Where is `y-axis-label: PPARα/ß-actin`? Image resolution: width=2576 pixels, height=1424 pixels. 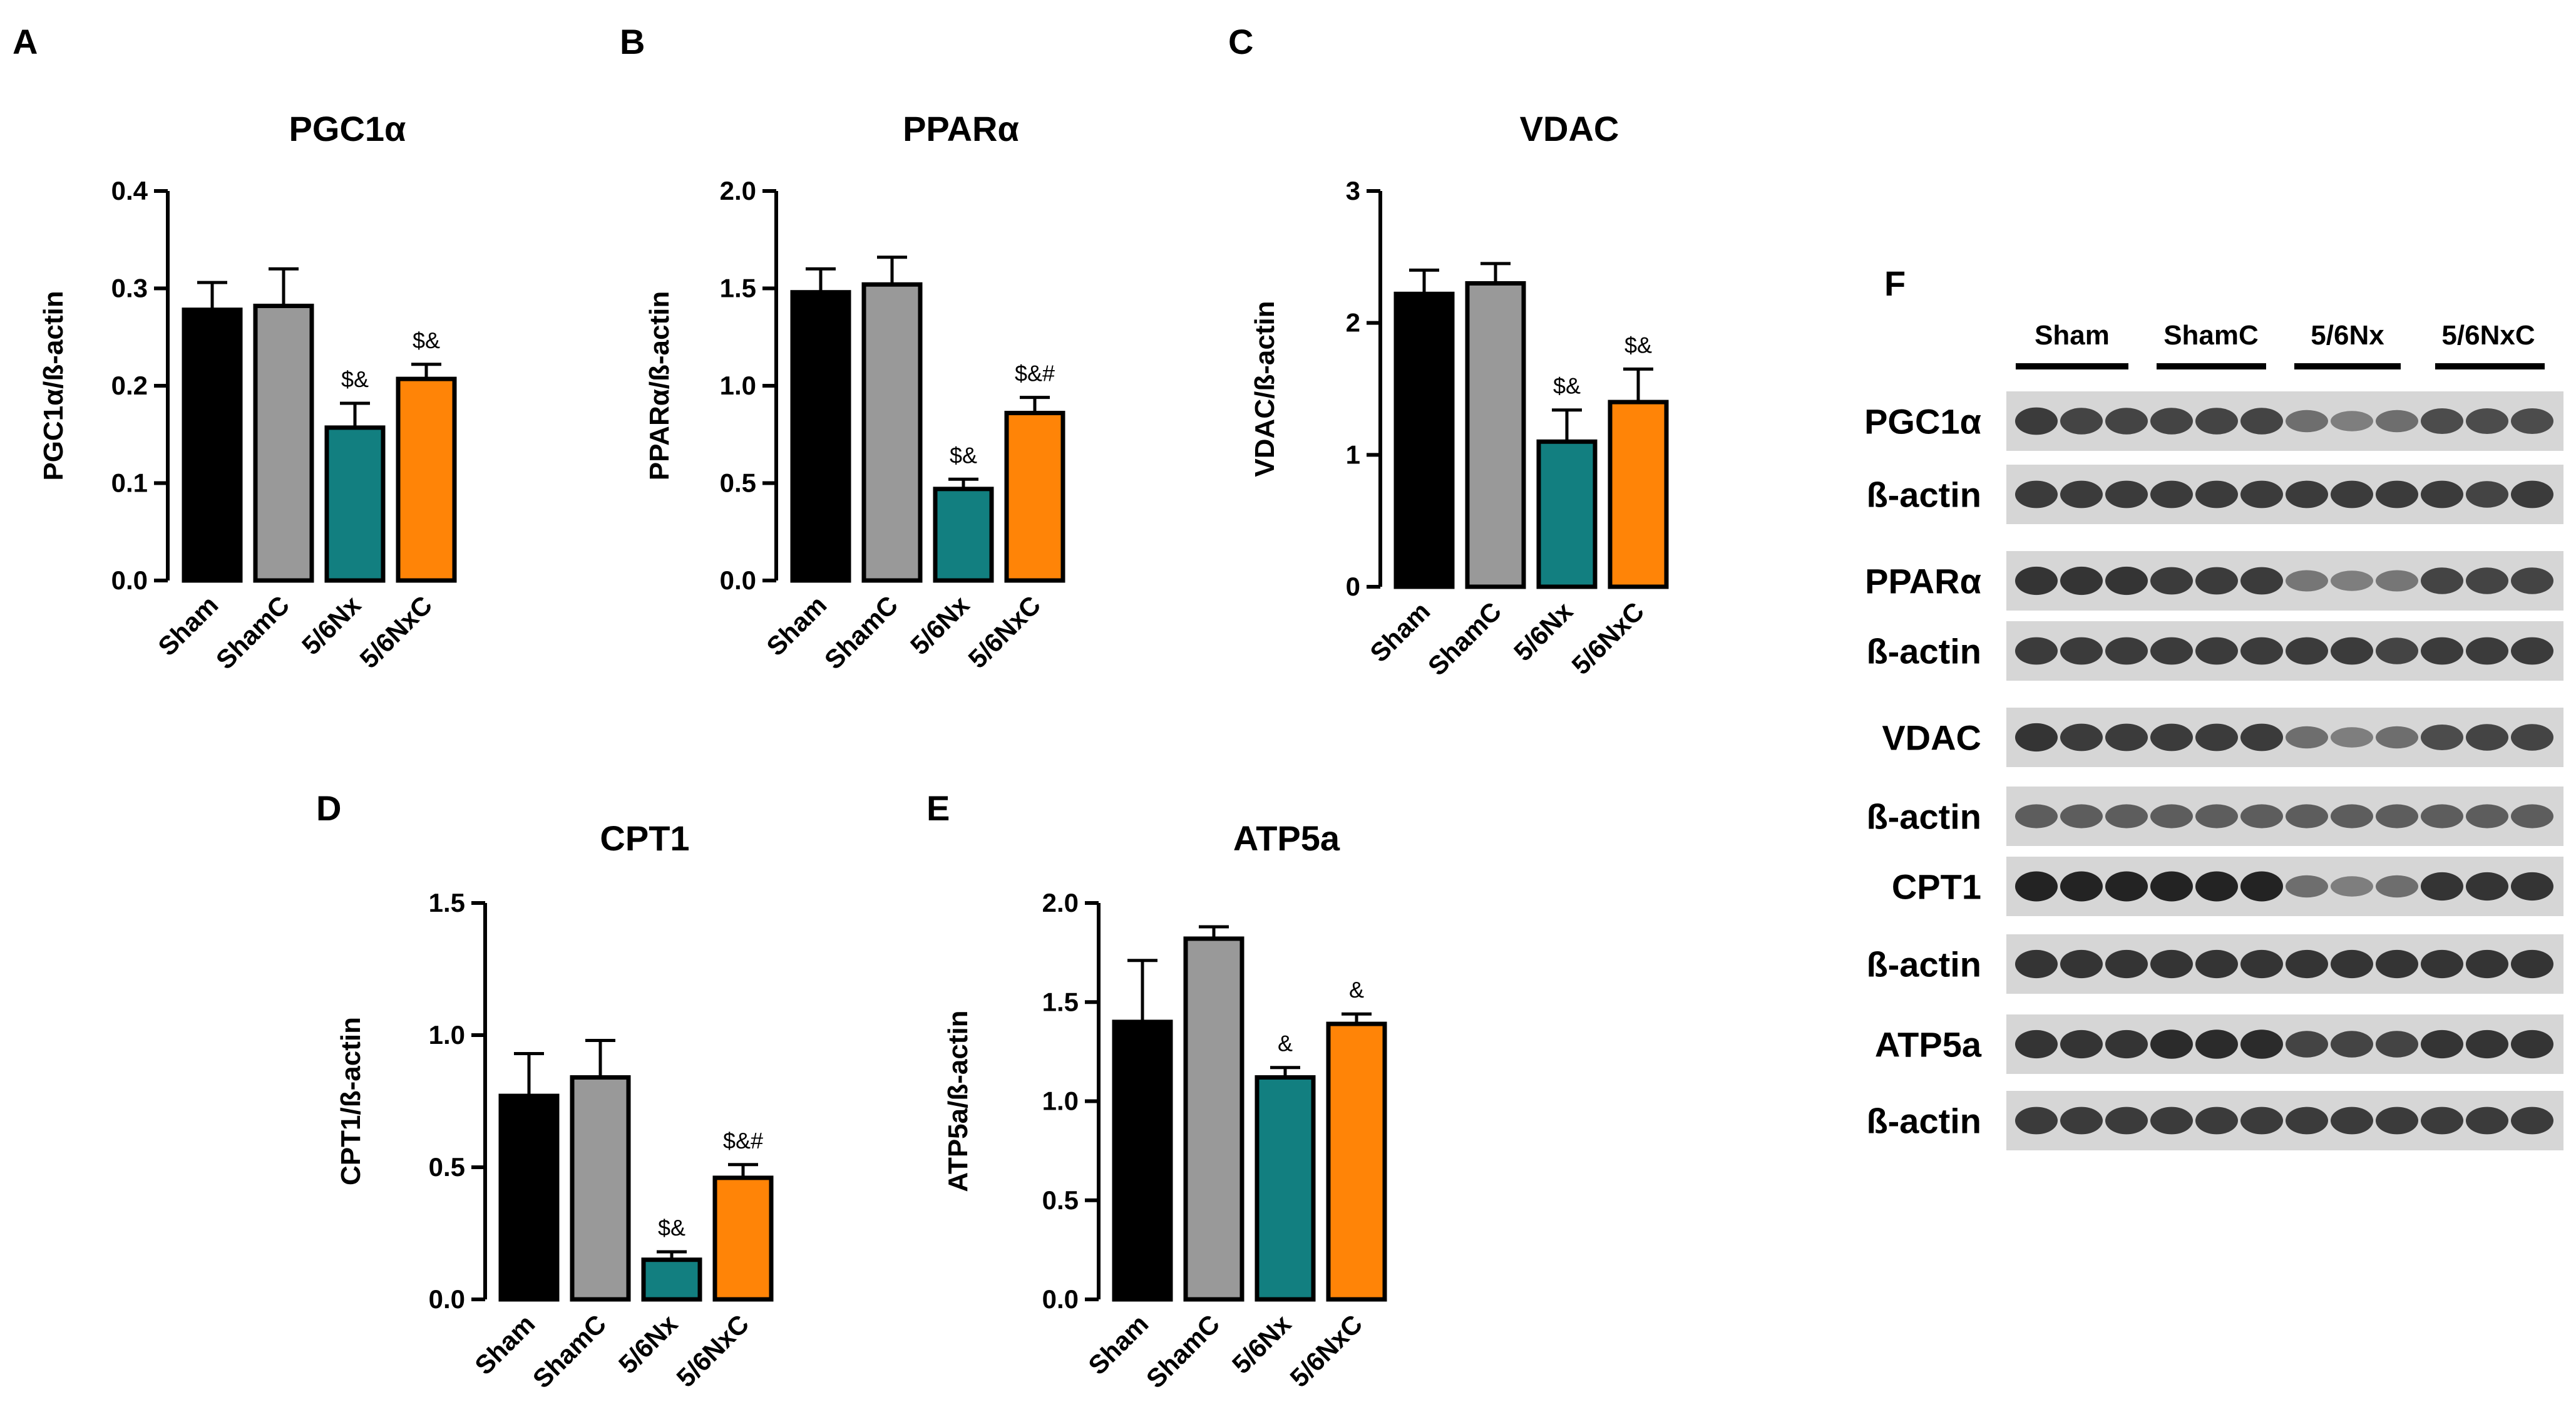
y-axis-label: PPARα/ß-actin is located at coordinates (659, 385).